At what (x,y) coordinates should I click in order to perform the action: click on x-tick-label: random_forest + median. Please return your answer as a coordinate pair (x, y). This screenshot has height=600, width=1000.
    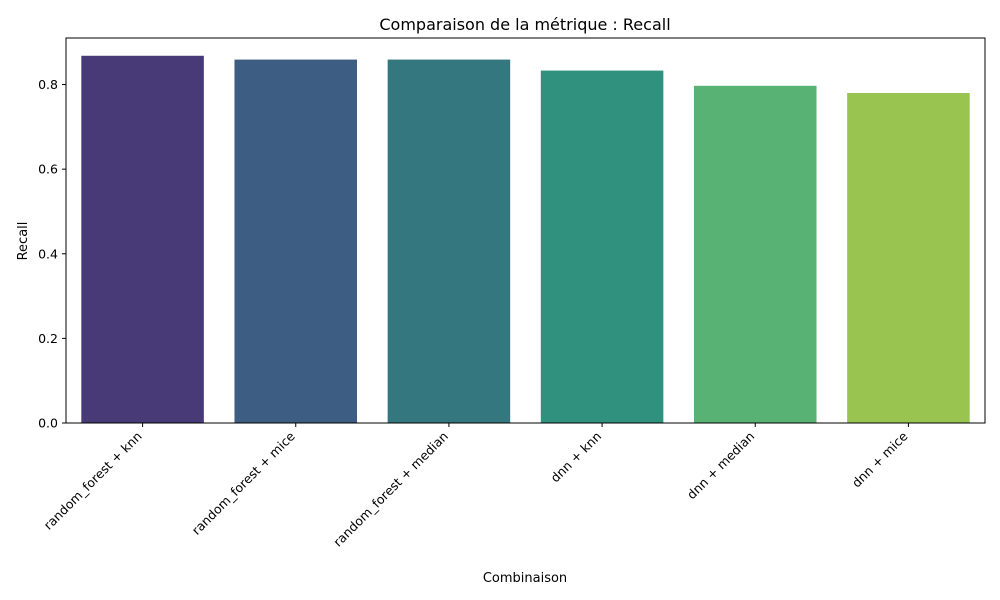
    Looking at the image, I should click on (390, 489).